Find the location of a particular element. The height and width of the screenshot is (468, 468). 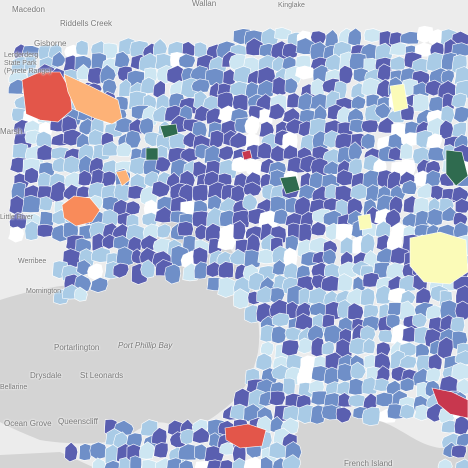

region-central-green-a is located at coordinates (290, 185).